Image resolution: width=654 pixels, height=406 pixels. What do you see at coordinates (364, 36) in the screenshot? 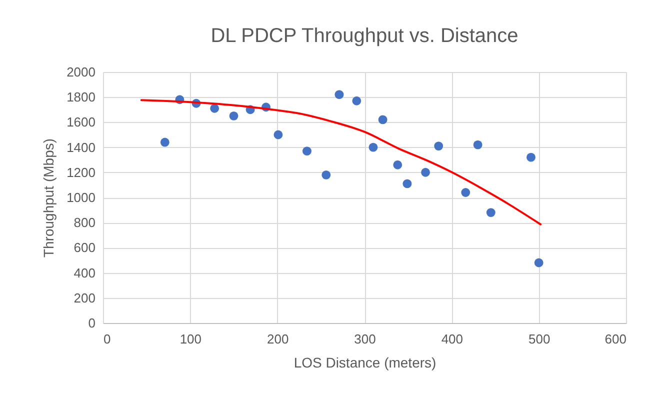
I see `chart-title: DL PDCP Throughput vs. Distance` at bounding box center [364, 36].